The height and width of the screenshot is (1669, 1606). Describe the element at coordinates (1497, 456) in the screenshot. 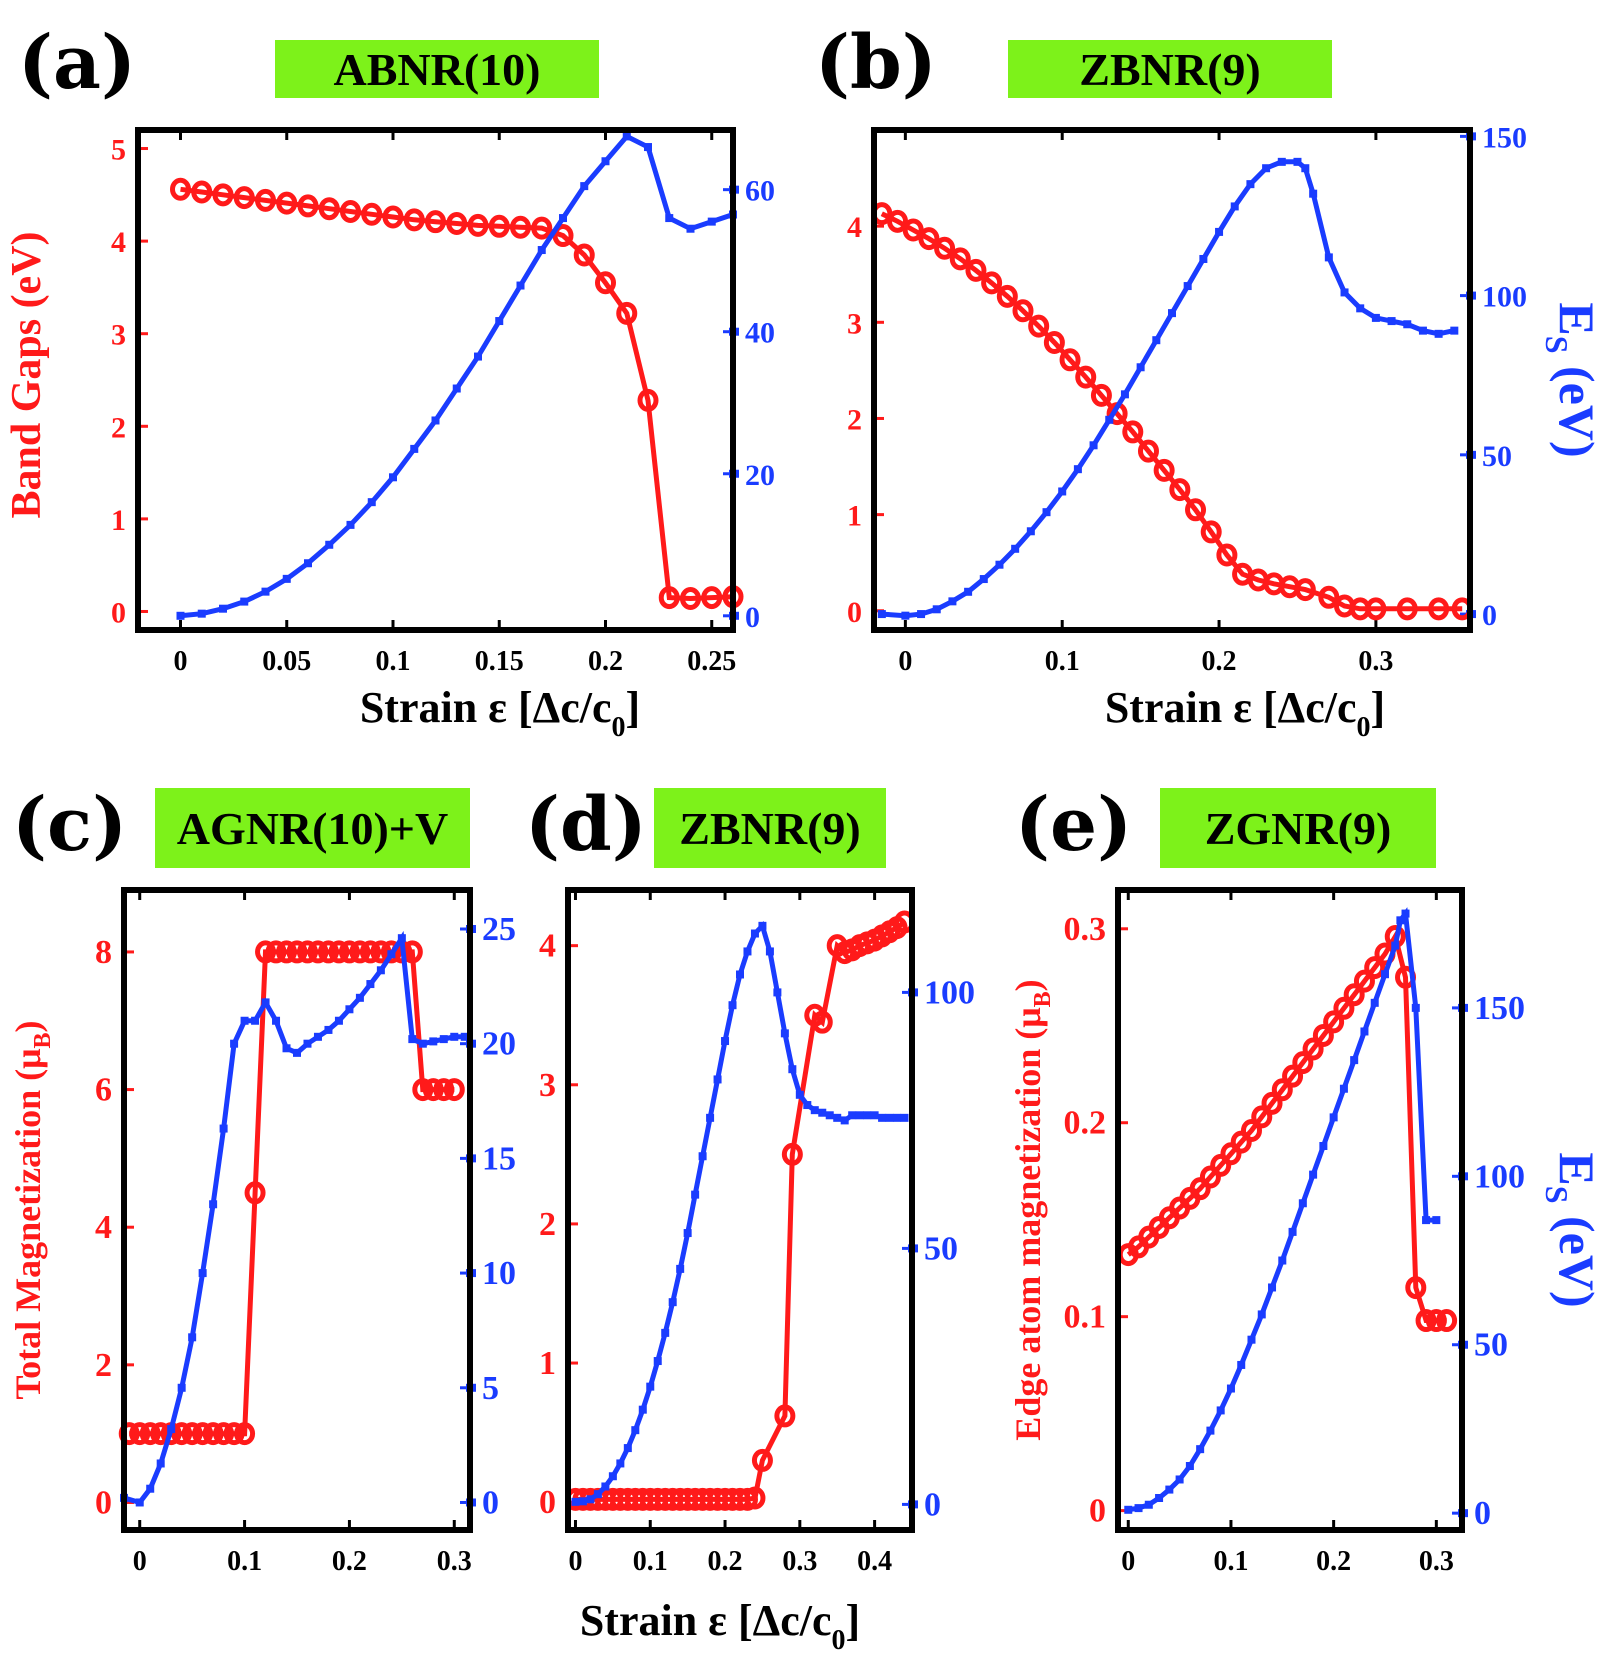

I see `panel-b-ytick-right-label: 50` at that location.